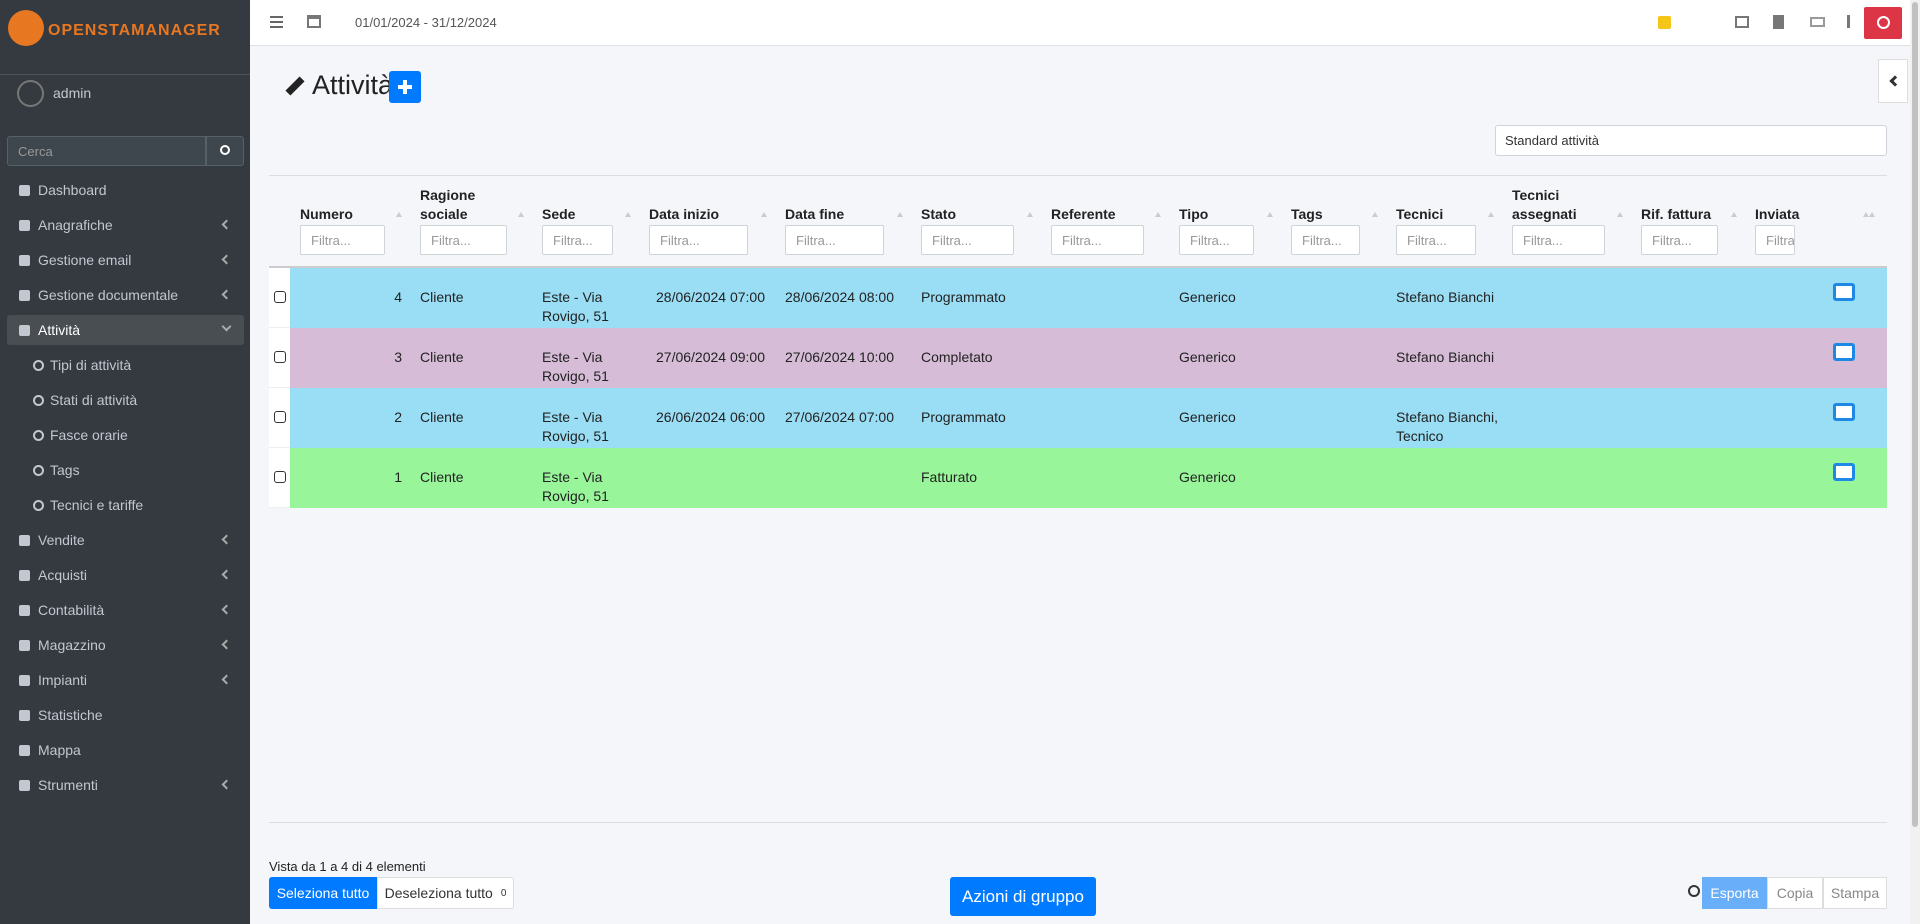 The height and width of the screenshot is (924, 1920). What do you see at coordinates (1691, 140) in the screenshot?
I see `view-select: Standard attività` at bounding box center [1691, 140].